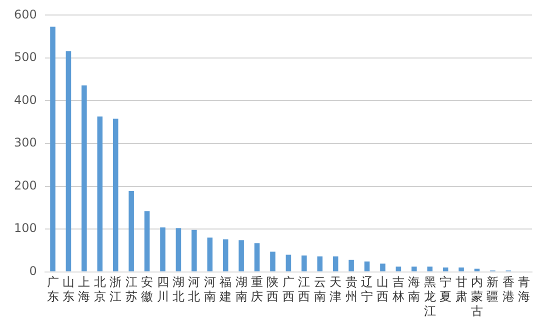 The image size is (554, 323). Describe the element at coordinates (446, 289) in the screenshot. I see `x-tick-label: 宁夏` at that location.